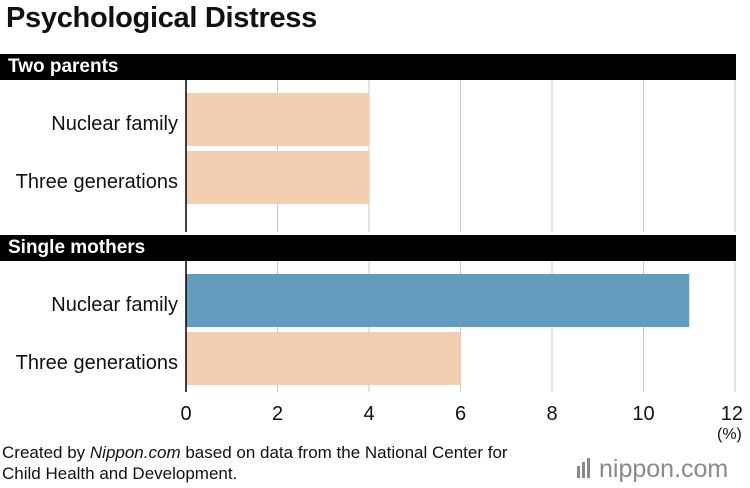 The width and height of the screenshot is (750, 488). Describe the element at coordinates (77, 247) in the screenshot. I see `group-label: Single mothers` at that location.